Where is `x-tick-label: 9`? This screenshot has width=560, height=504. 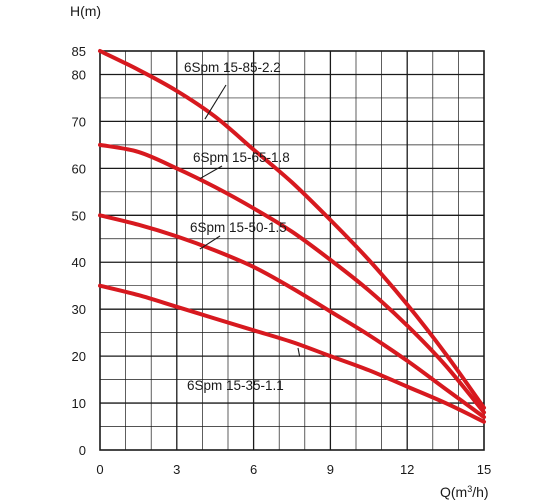 x-tick-label: 9 is located at coordinates (330, 469).